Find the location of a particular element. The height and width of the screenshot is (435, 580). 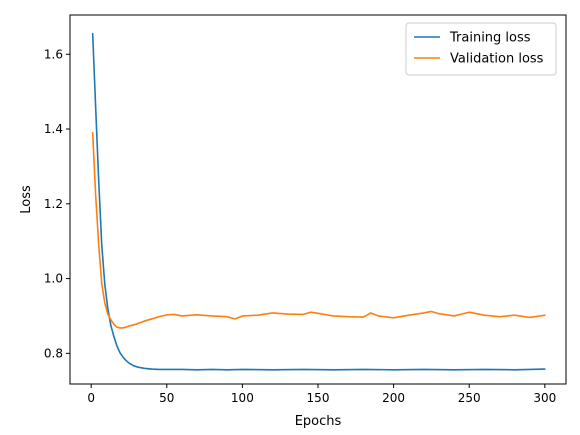

y-tick-label: 1.6 is located at coordinates (53, 54).